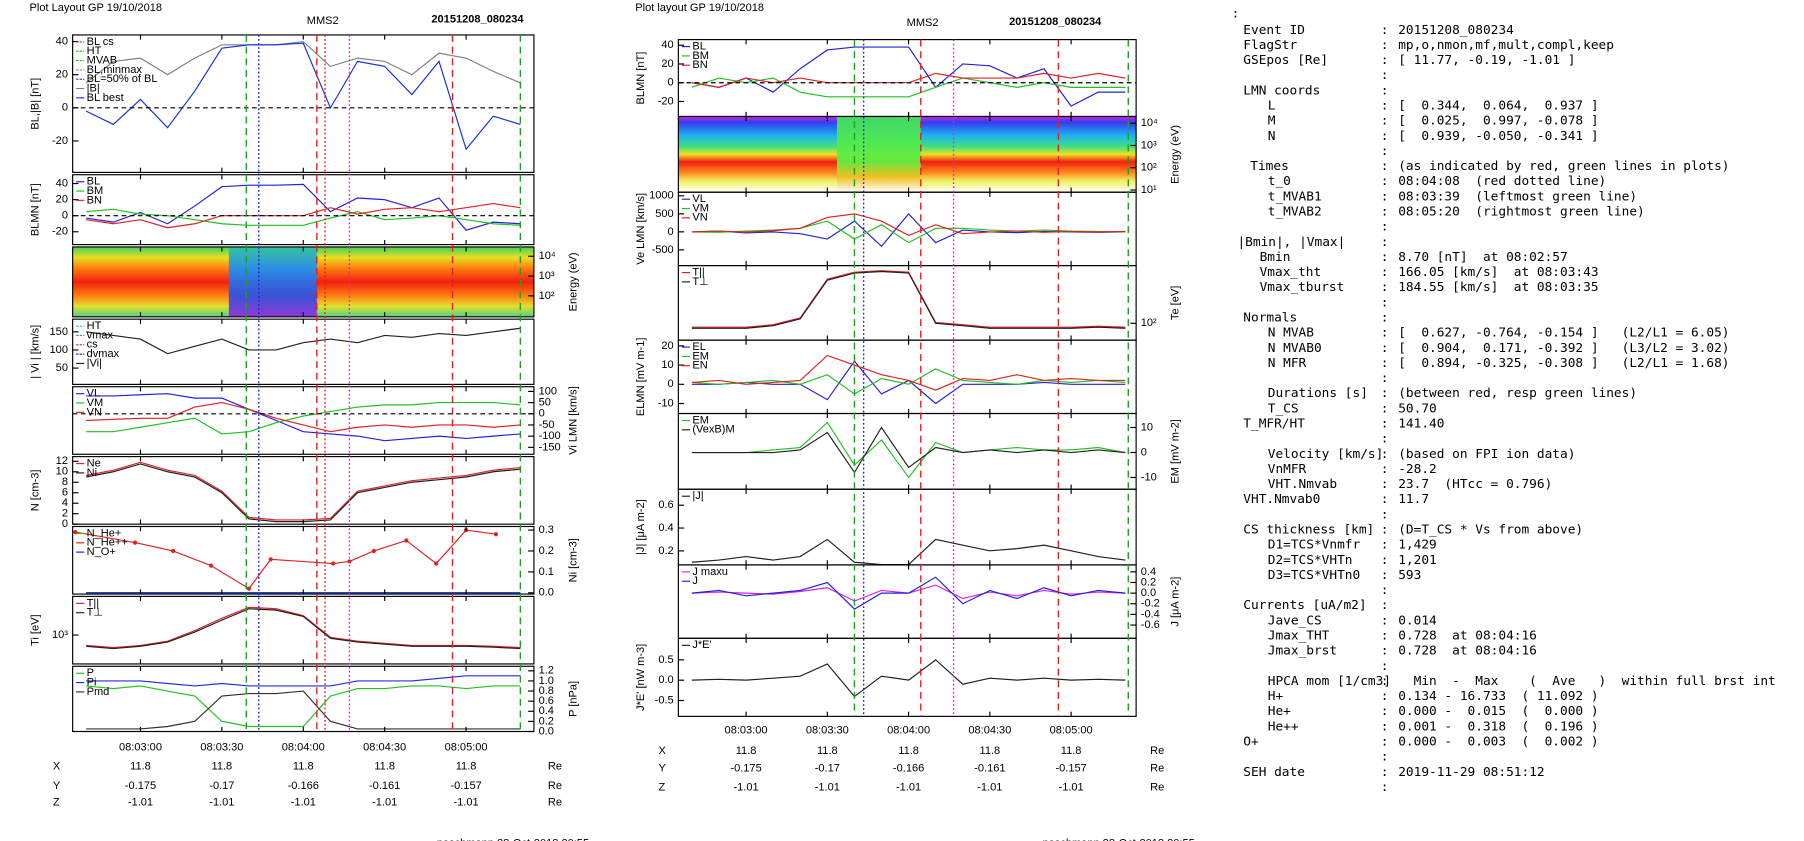  Describe the element at coordinates (700, 420) in the screenshot. I see `legend-label: EM` at that location.